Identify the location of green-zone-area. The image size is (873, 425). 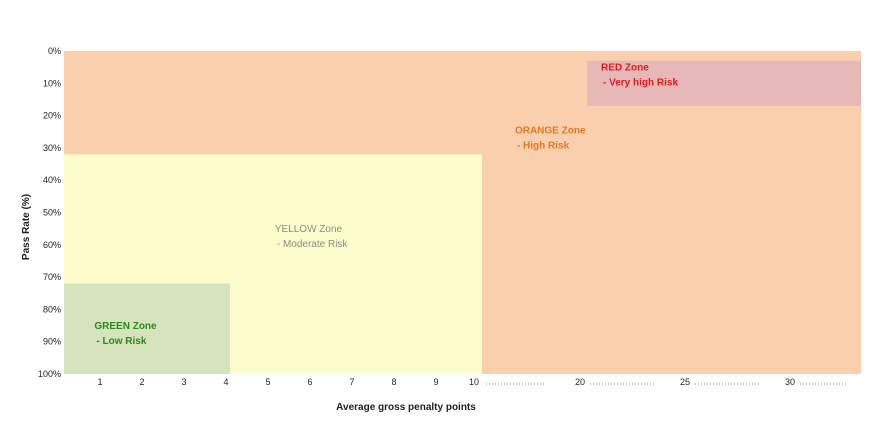
(147, 328).